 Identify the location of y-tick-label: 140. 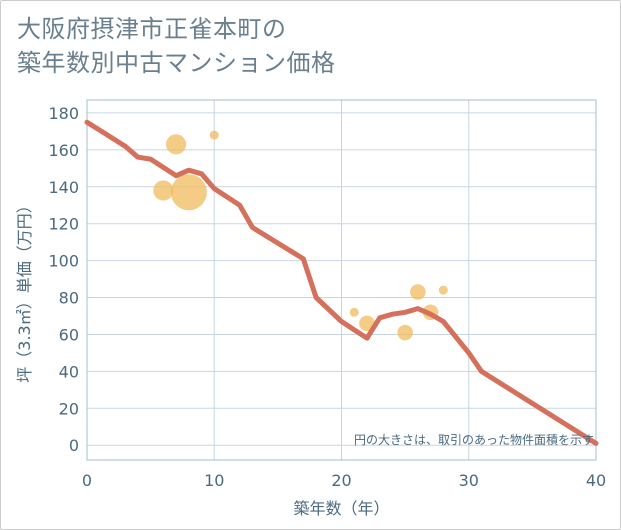
(63, 187).